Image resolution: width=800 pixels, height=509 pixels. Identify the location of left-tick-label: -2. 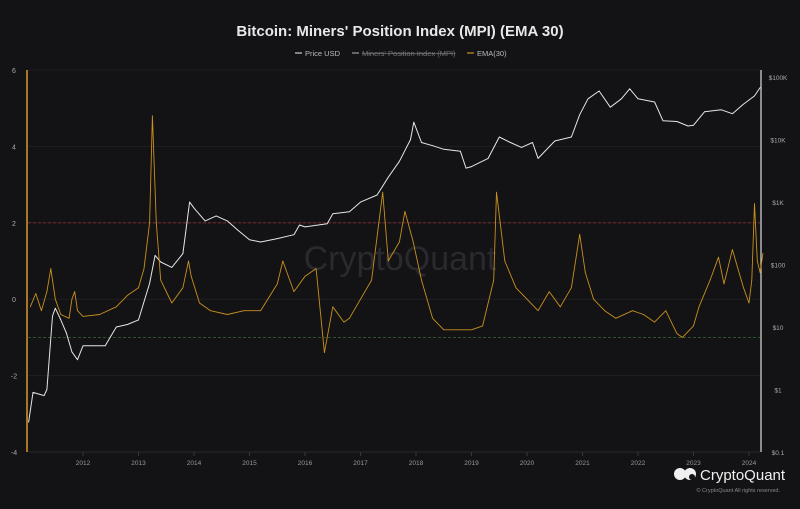
(14, 377).